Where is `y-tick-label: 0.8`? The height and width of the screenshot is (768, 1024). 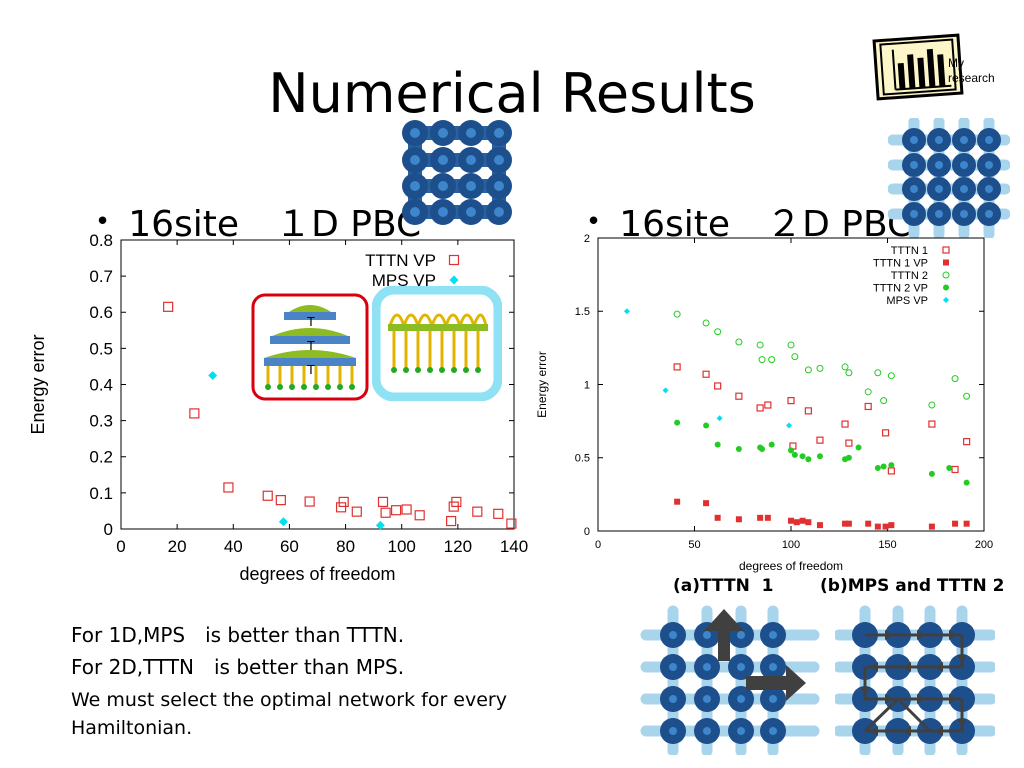
y-tick-label: 0.8 is located at coordinates (101, 240).